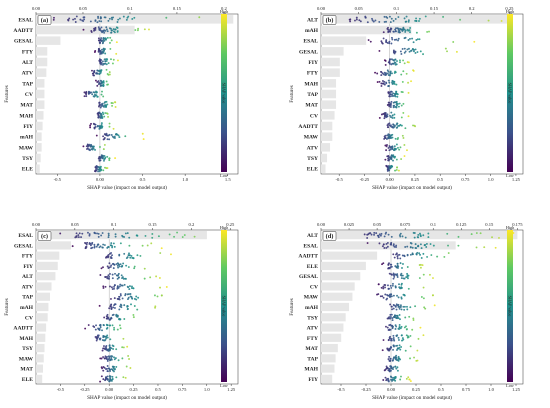 The height and width of the screenshot is (408, 550). Describe the element at coordinates (312, 267) in the screenshot. I see `feature-label: ELE` at that location.